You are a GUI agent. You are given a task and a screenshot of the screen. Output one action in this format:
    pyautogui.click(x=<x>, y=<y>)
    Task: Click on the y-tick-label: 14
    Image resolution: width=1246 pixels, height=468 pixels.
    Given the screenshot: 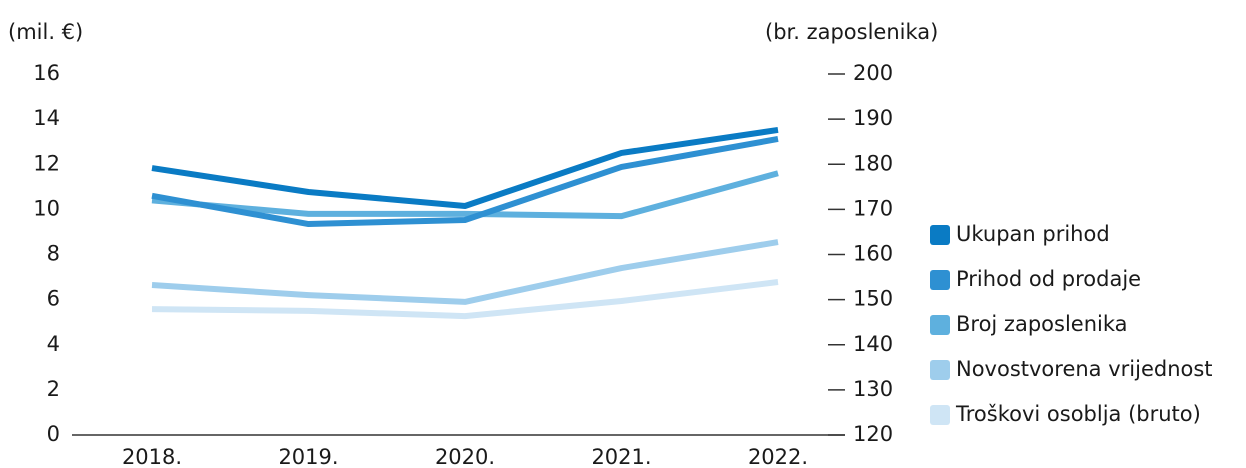 What is the action you would take?
    pyautogui.click(x=46, y=118)
    